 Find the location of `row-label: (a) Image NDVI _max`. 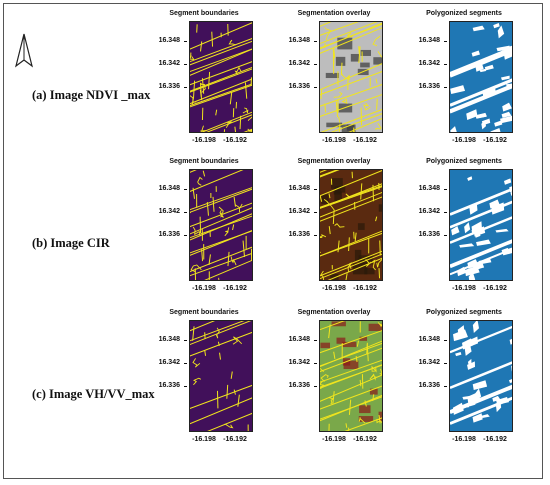

row-label: (a) Image NDVI _max is located at coordinates (91, 95).